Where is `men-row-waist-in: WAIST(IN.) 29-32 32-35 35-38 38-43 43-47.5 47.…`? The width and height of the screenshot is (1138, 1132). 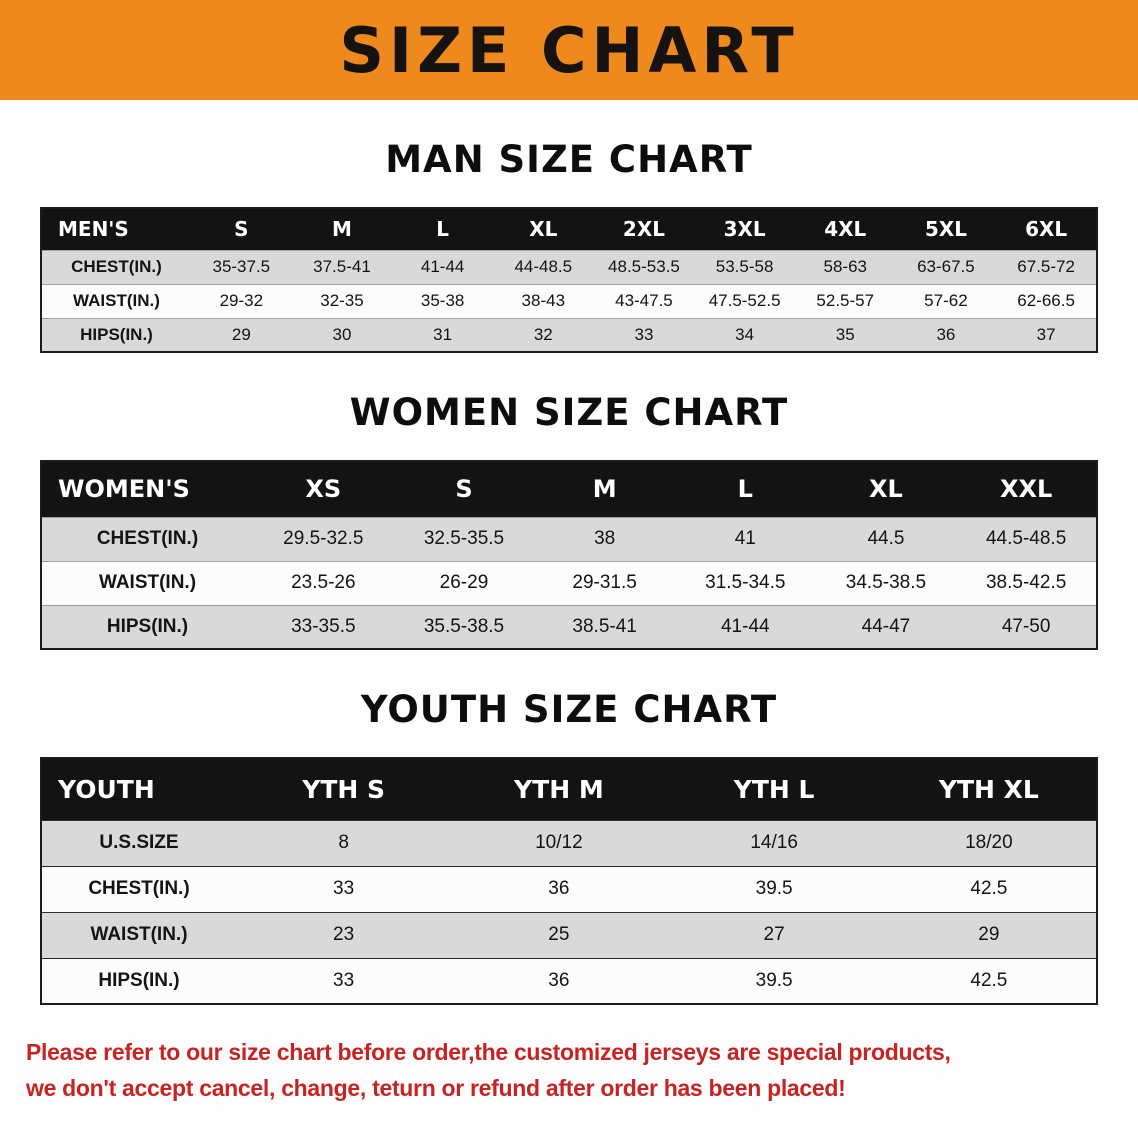
men-row-waist-in: WAIST(IN.) 29-32 32-35 35-38 38-43 43-47.5 47.… is located at coordinates (569, 301).